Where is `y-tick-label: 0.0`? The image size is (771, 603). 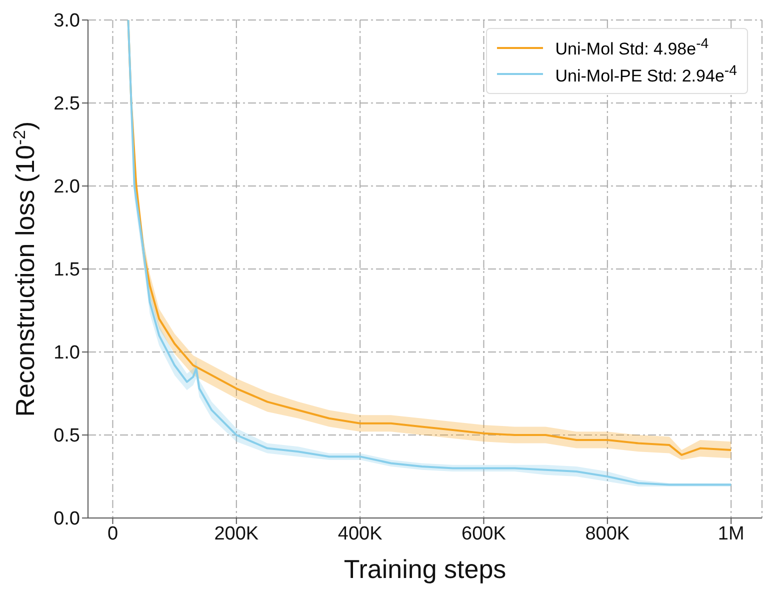 y-tick-label: 0.0 is located at coordinates (67, 519).